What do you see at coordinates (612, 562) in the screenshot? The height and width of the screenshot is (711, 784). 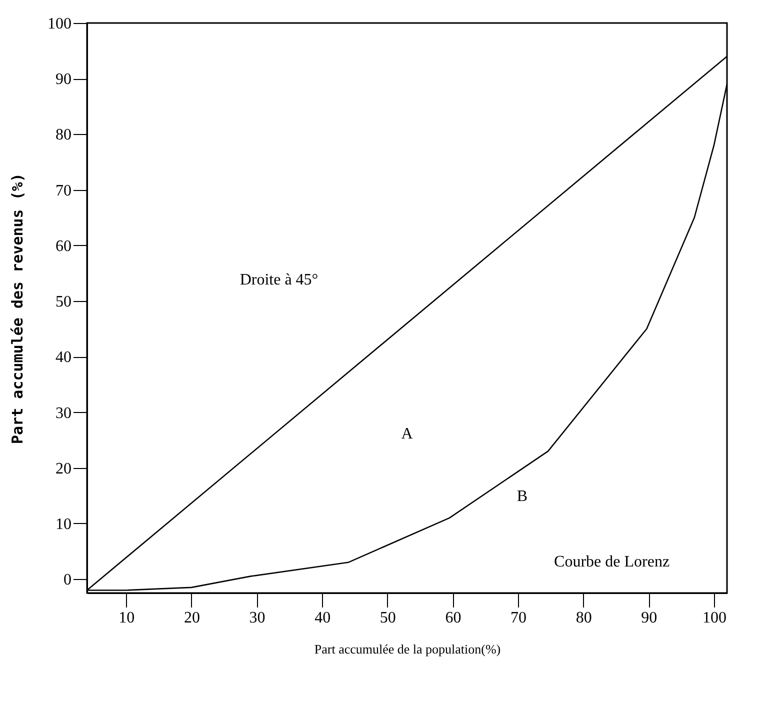 I see `annotation: Courbe de Lorenz` at bounding box center [612, 562].